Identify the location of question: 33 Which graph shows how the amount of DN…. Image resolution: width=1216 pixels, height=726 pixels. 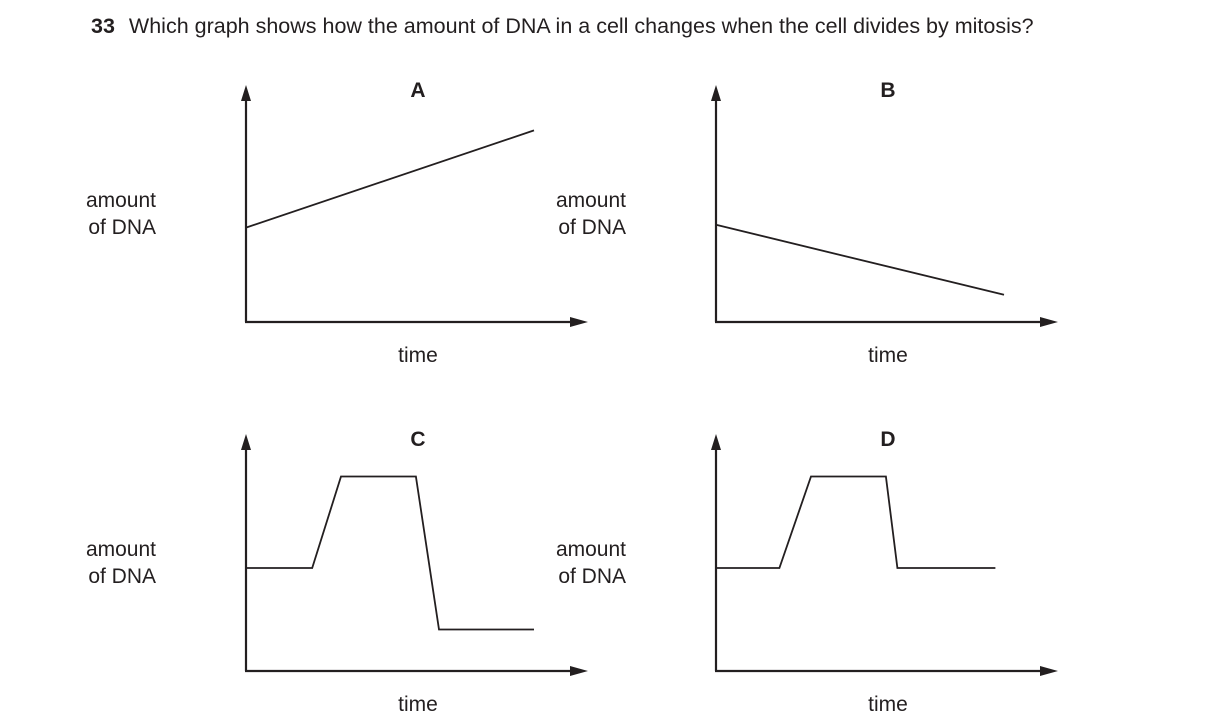
(562, 26).